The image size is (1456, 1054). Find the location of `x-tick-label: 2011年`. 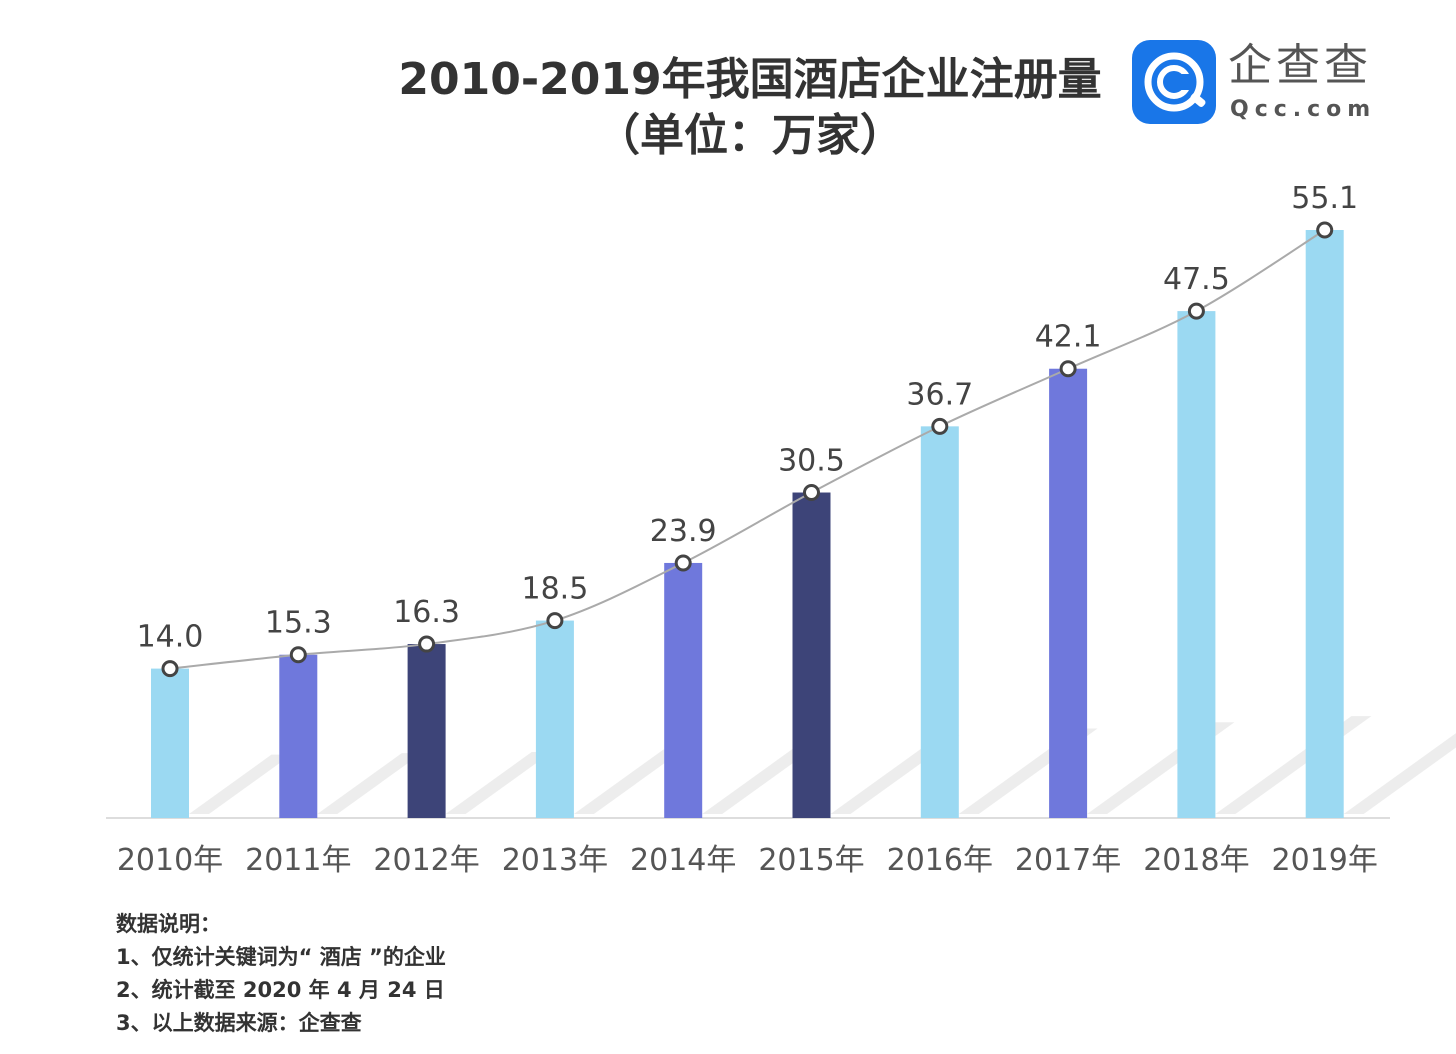

x-tick-label: 2011年 is located at coordinates (298, 860).